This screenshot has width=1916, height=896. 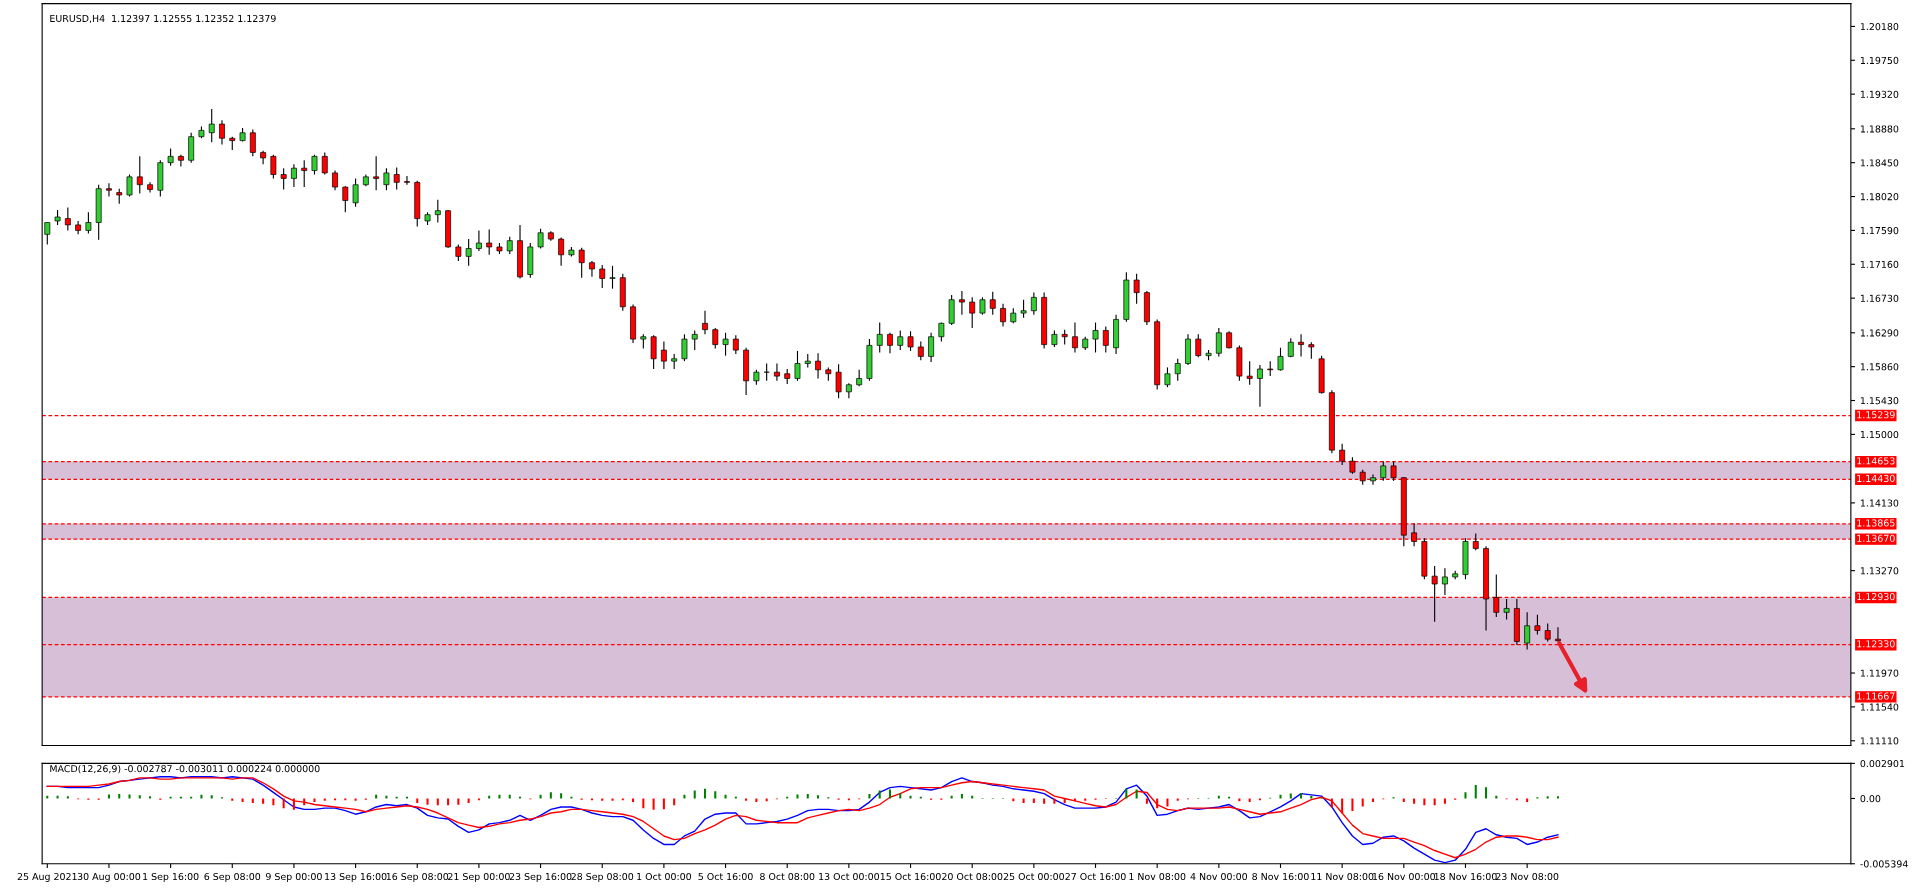 I want to click on x-tick-label: 4 Nov 00:00, so click(x=1219, y=876).